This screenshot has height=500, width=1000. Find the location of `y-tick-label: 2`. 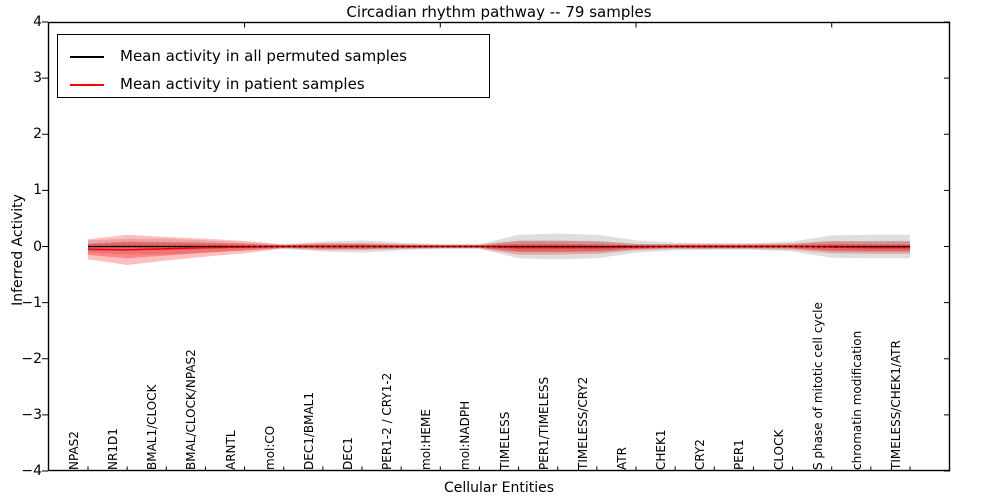

y-tick-label: 2 is located at coordinates (37, 134).